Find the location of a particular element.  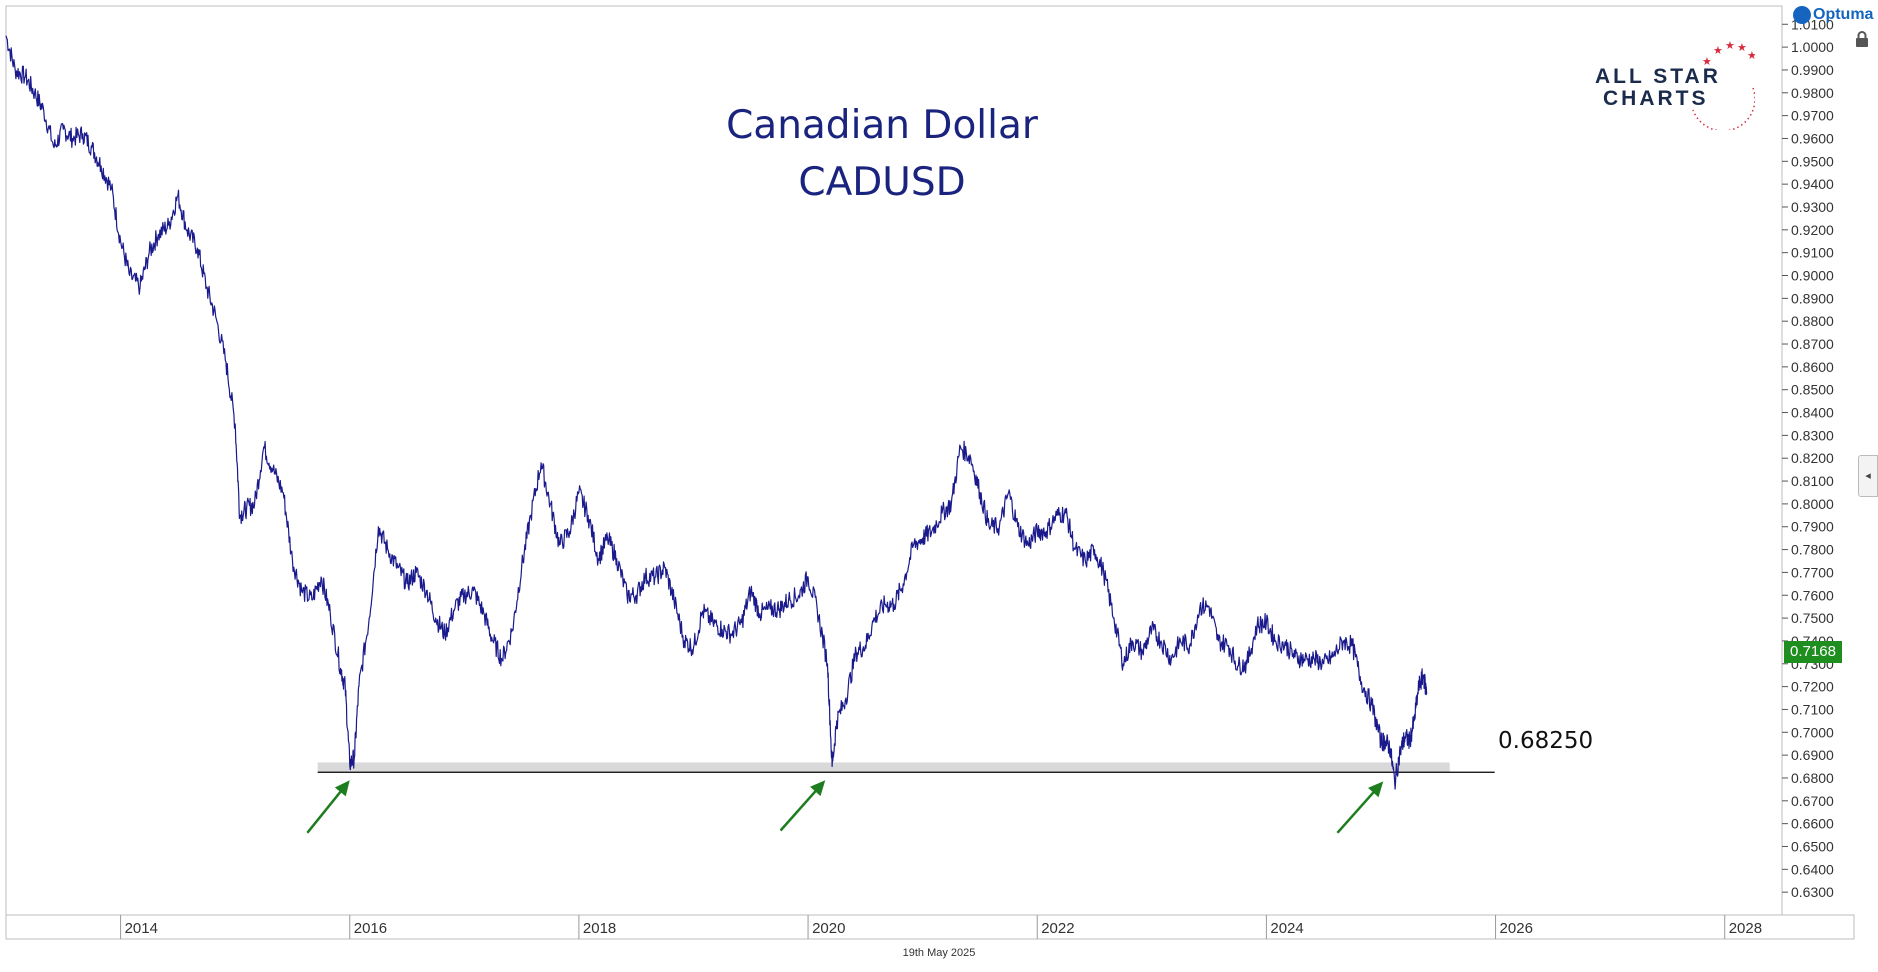

brand-label: Optuma is located at coordinates (1843, 14).